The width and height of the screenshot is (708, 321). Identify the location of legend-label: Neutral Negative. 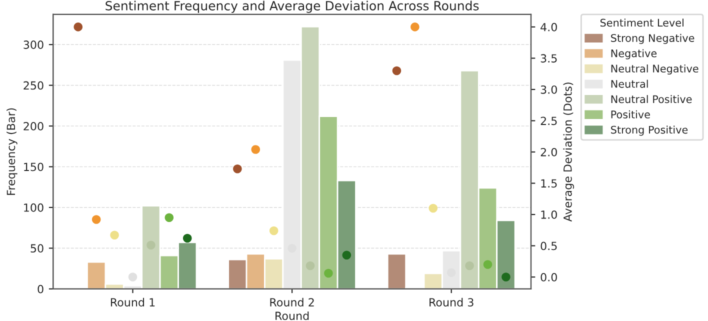
(654, 69).